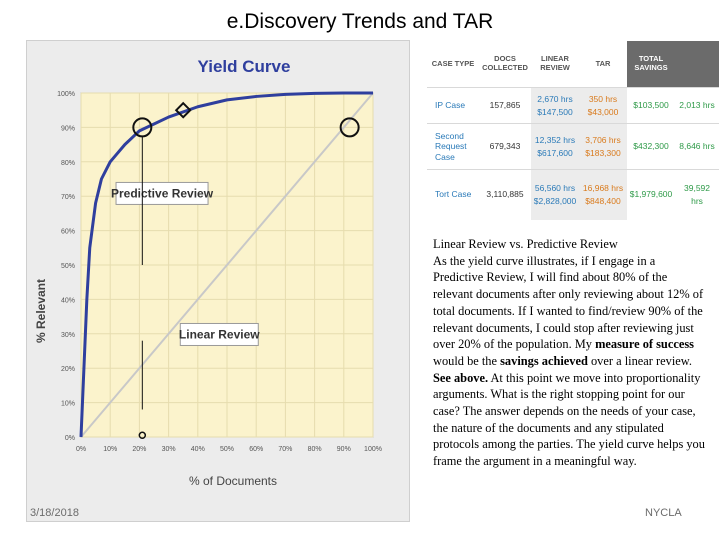  I want to click on x-tick-label: 70%, so click(285, 449).